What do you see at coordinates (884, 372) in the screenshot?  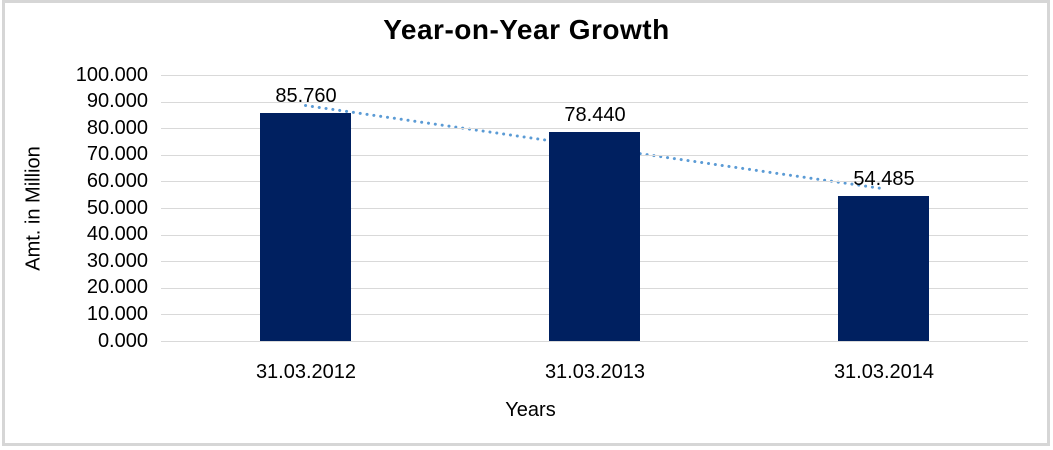 I see `x-tick-label: 31.03.2014` at bounding box center [884, 372].